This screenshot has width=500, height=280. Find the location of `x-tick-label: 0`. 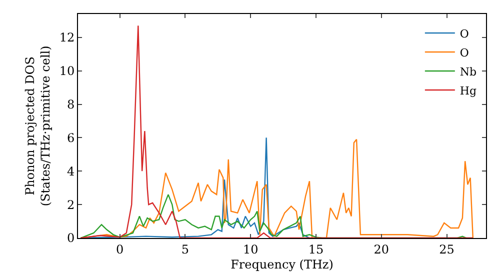

x-tick-label: 0 is located at coordinates (120, 249).